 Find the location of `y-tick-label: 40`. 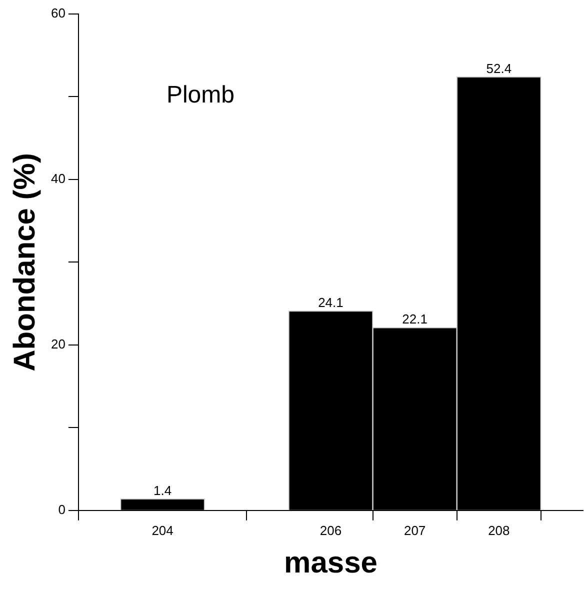

y-tick-label: 40 is located at coordinates (58, 178).